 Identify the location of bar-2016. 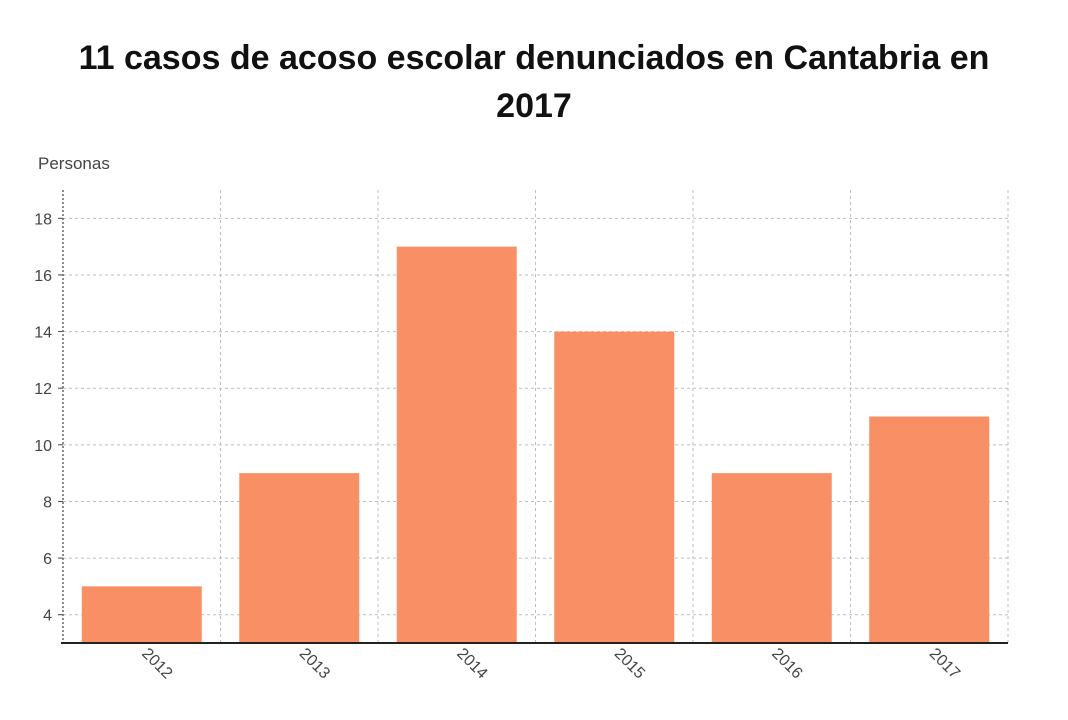
(771, 558).